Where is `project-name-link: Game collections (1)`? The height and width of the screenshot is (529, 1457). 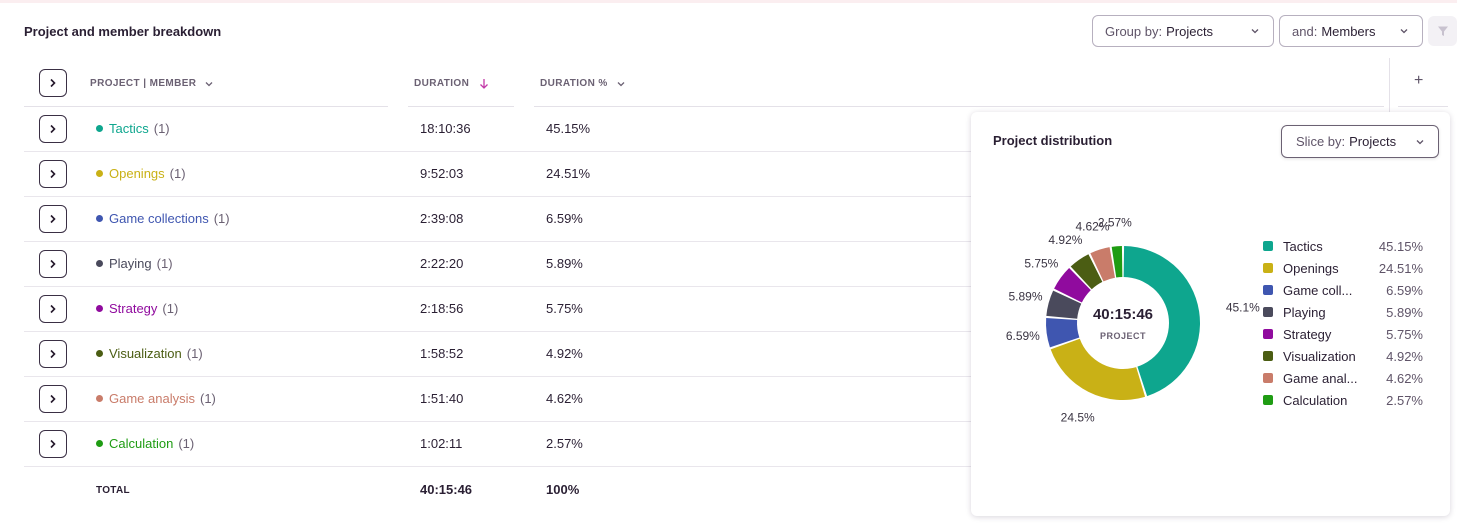 project-name-link: Game collections (1) is located at coordinates (163, 218).